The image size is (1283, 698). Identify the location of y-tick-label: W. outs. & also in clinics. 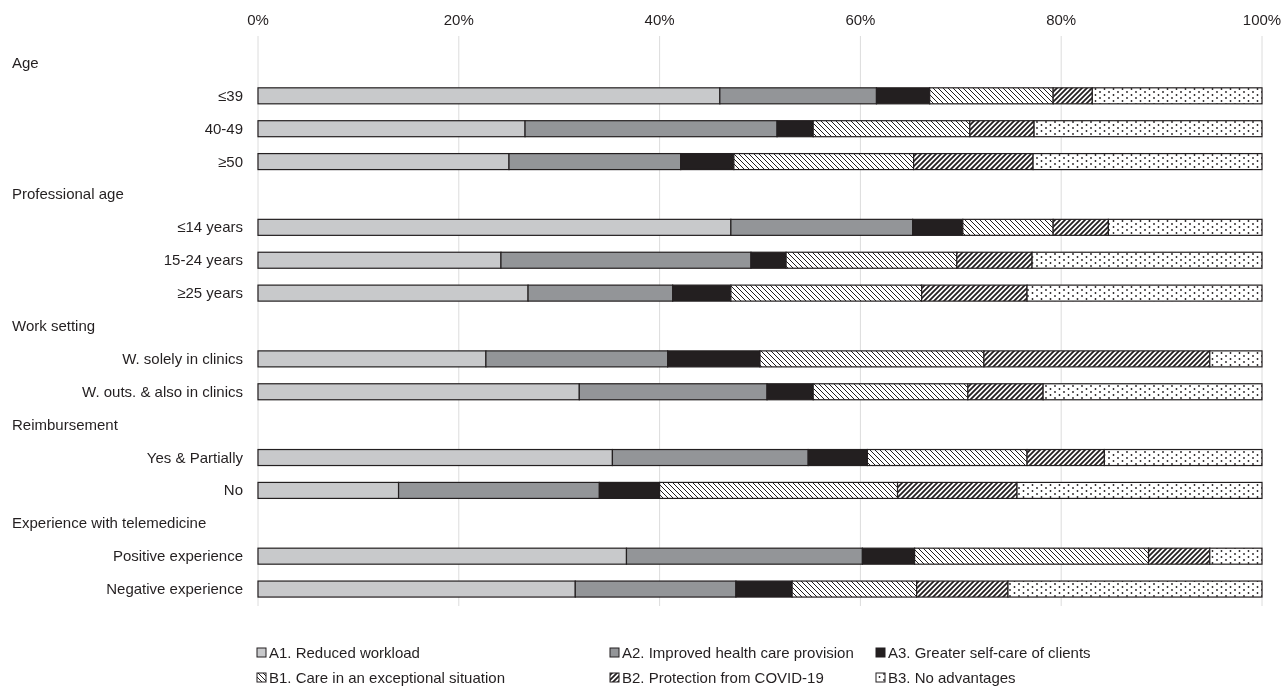
(162, 391).